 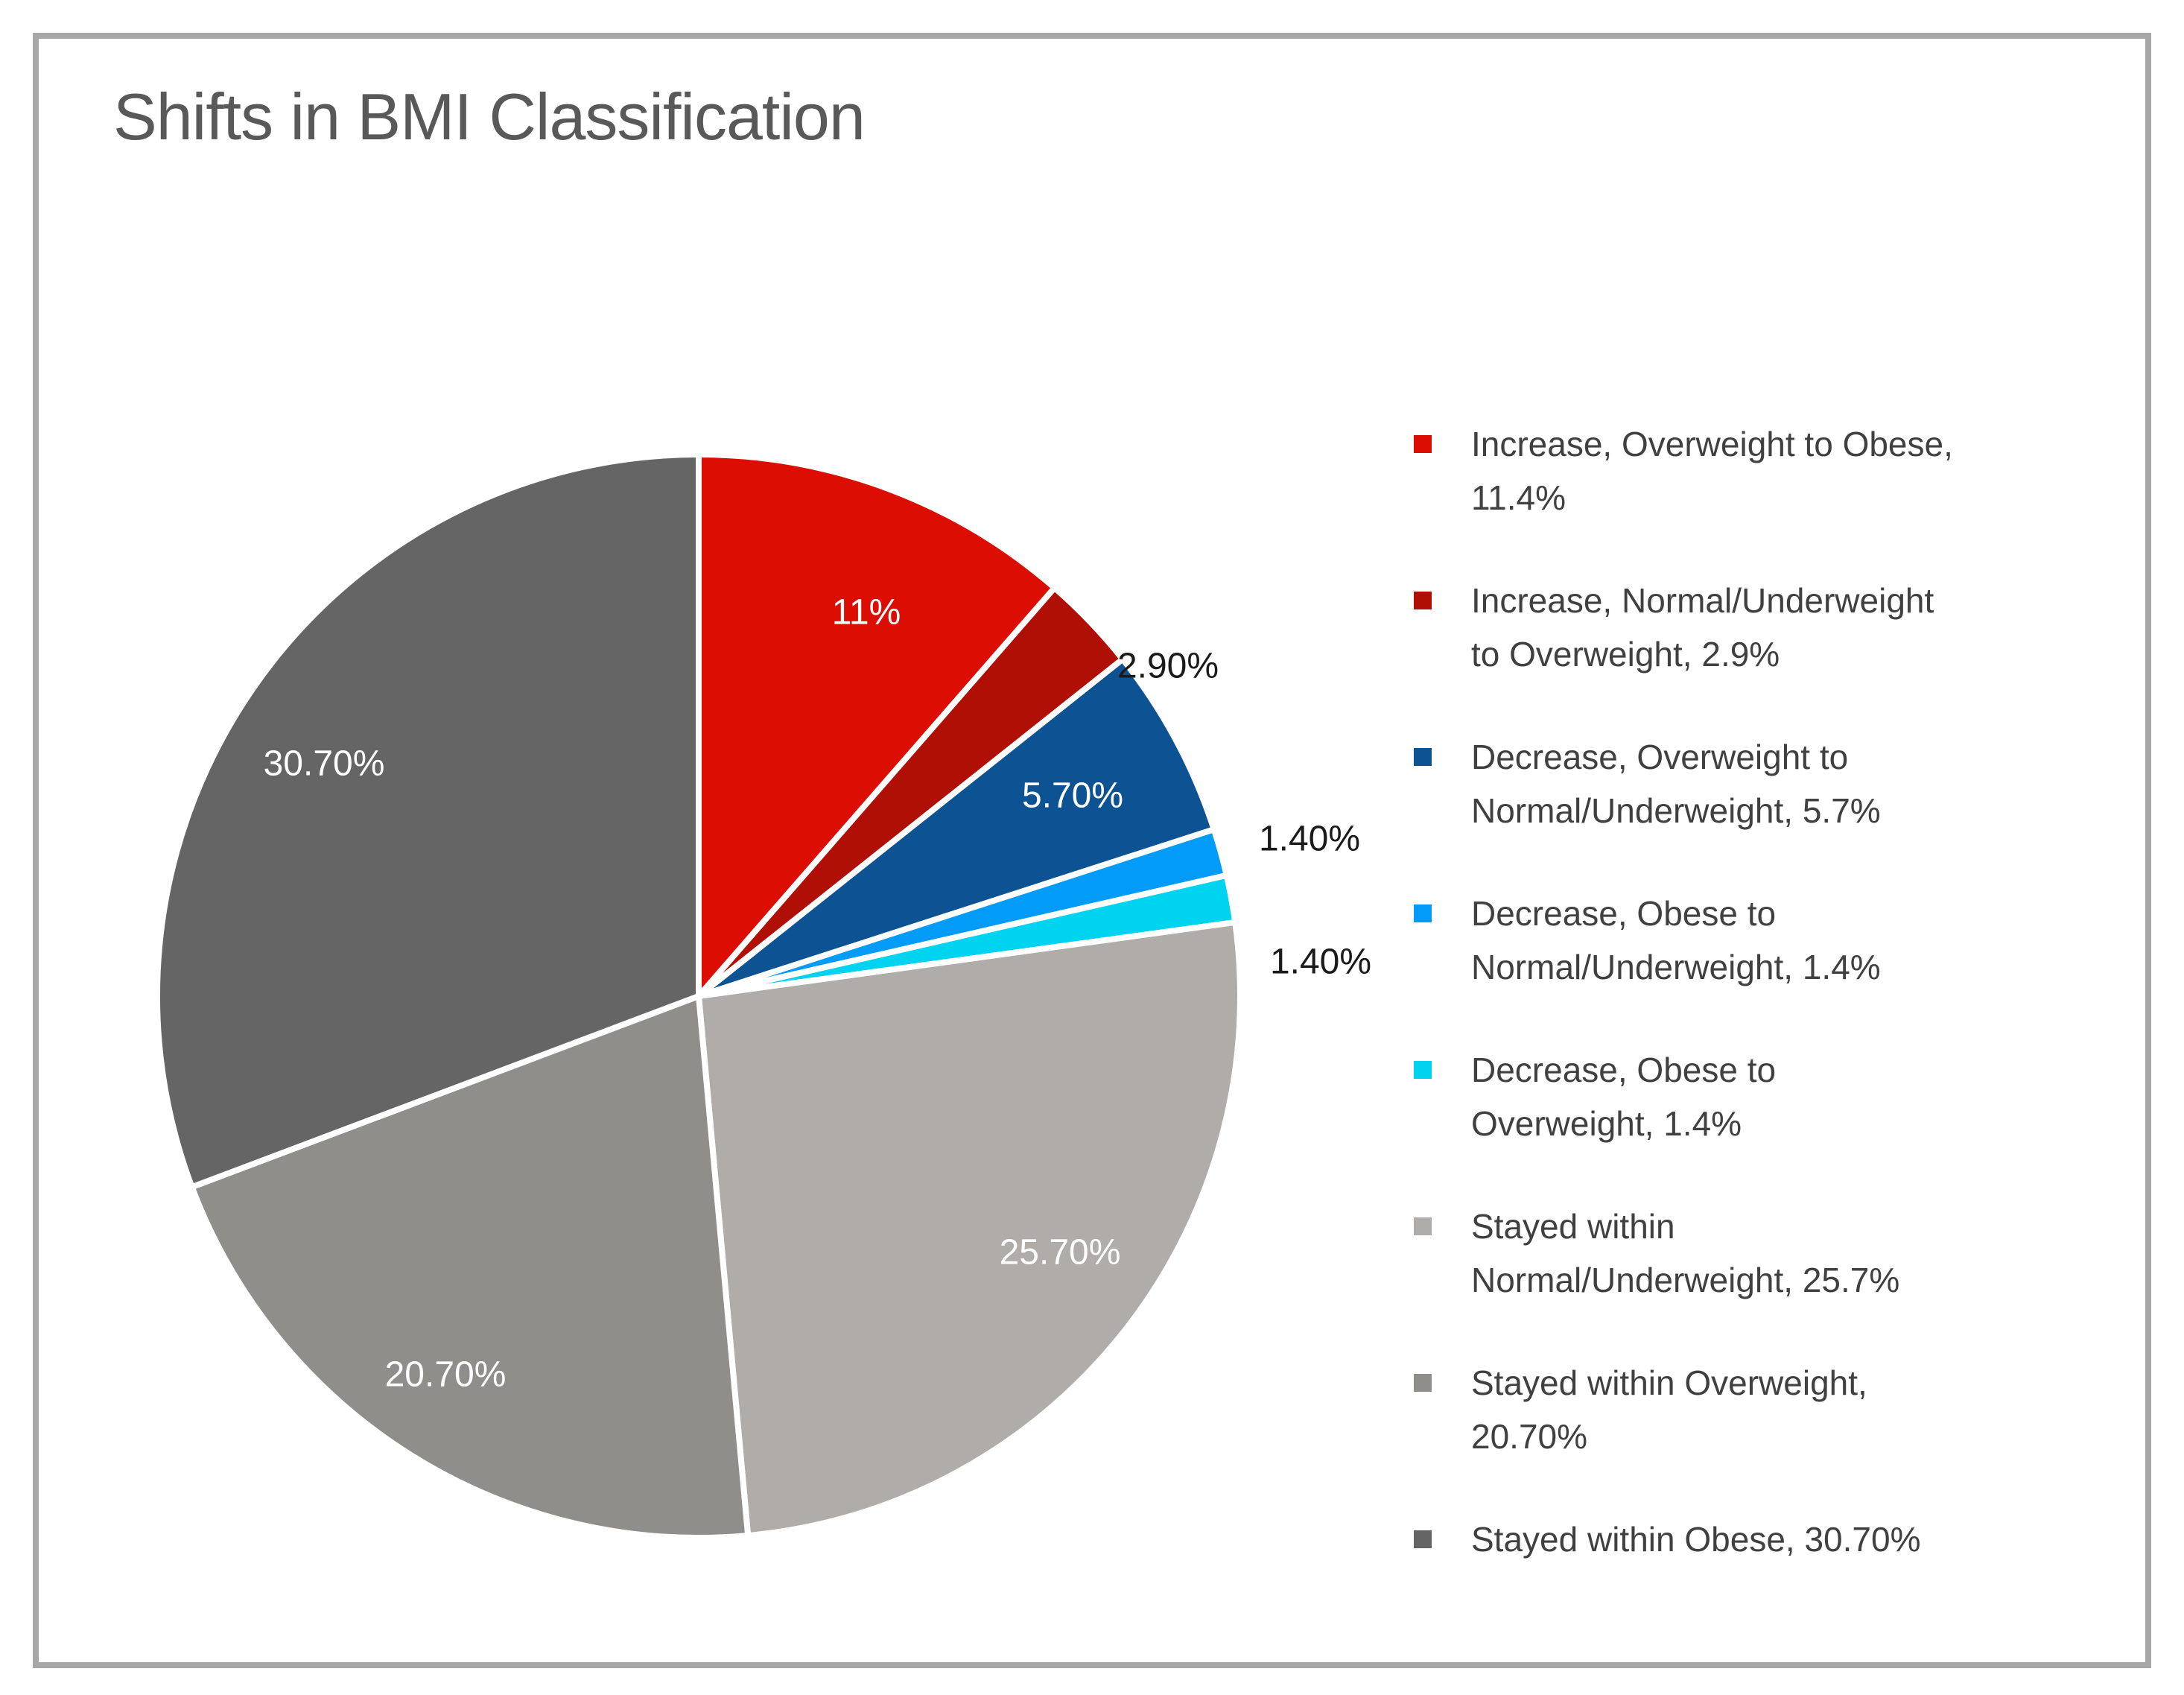 I want to click on legend-entry-line: Stayed within Overweight,, so click(x=1669, y=1382).